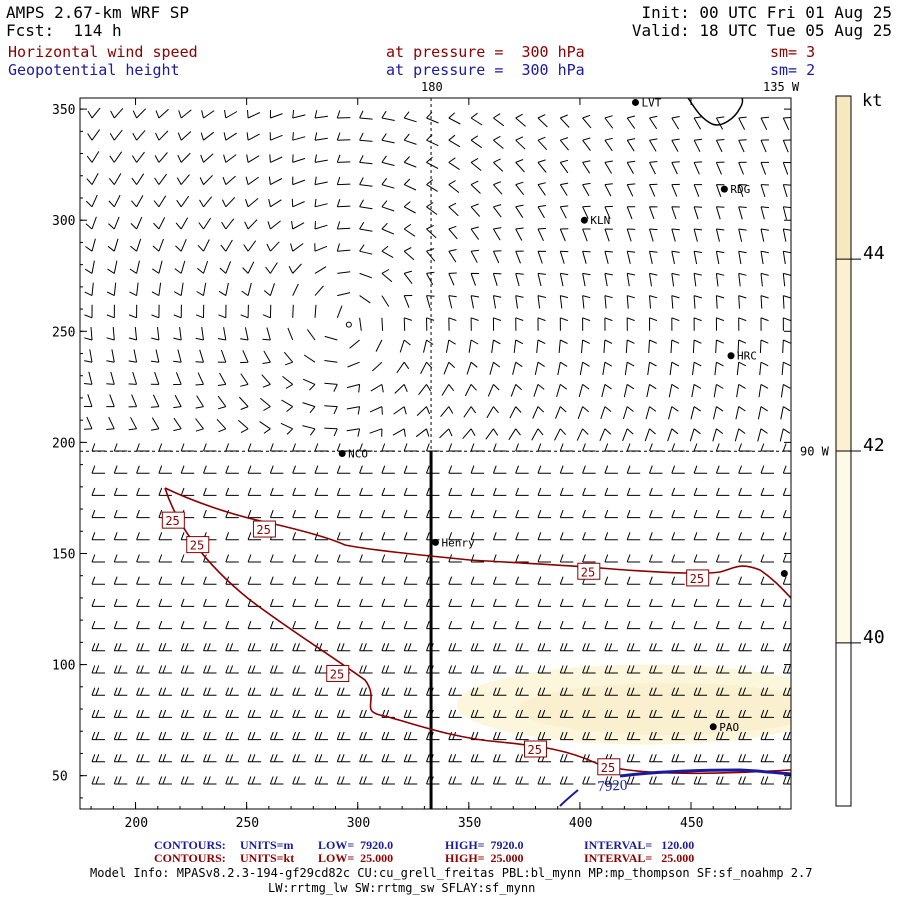 This screenshot has width=900, height=900. What do you see at coordinates (458, 542) in the screenshot?
I see `station-label: Henry` at bounding box center [458, 542].